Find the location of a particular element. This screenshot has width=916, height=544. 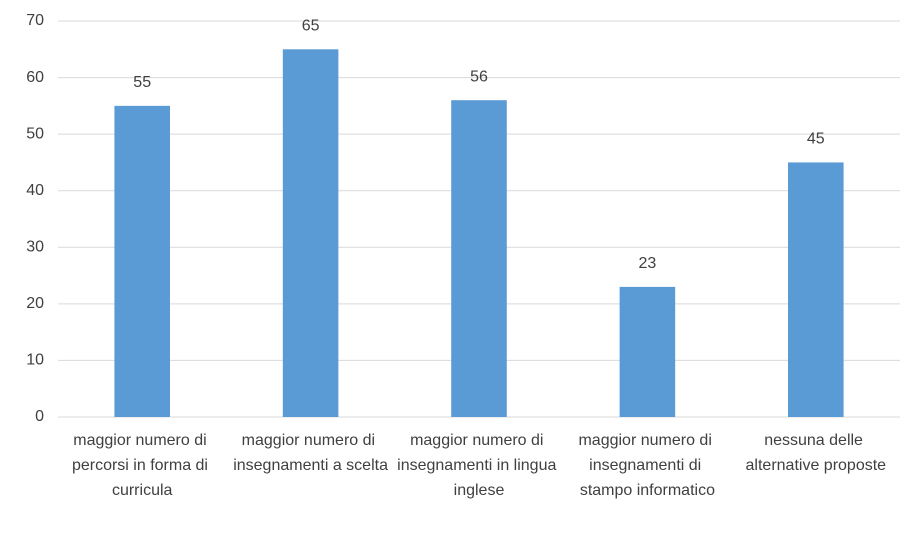

x-tick-label: nessuna delle alternative proposte is located at coordinates (816, 453).